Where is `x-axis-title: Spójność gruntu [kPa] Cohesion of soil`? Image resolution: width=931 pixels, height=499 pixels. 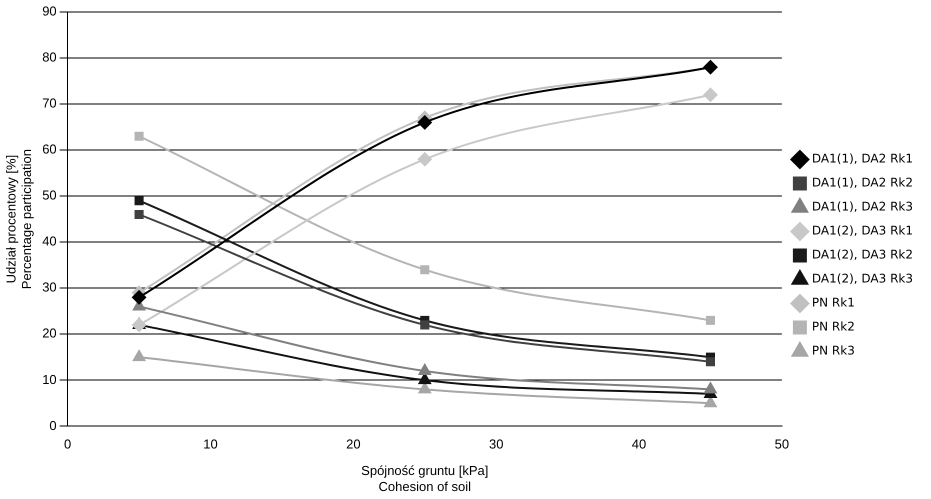
x-axis-title: Spójność gruntu [kPa] Cohesion of soil is located at coordinates (424, 478).